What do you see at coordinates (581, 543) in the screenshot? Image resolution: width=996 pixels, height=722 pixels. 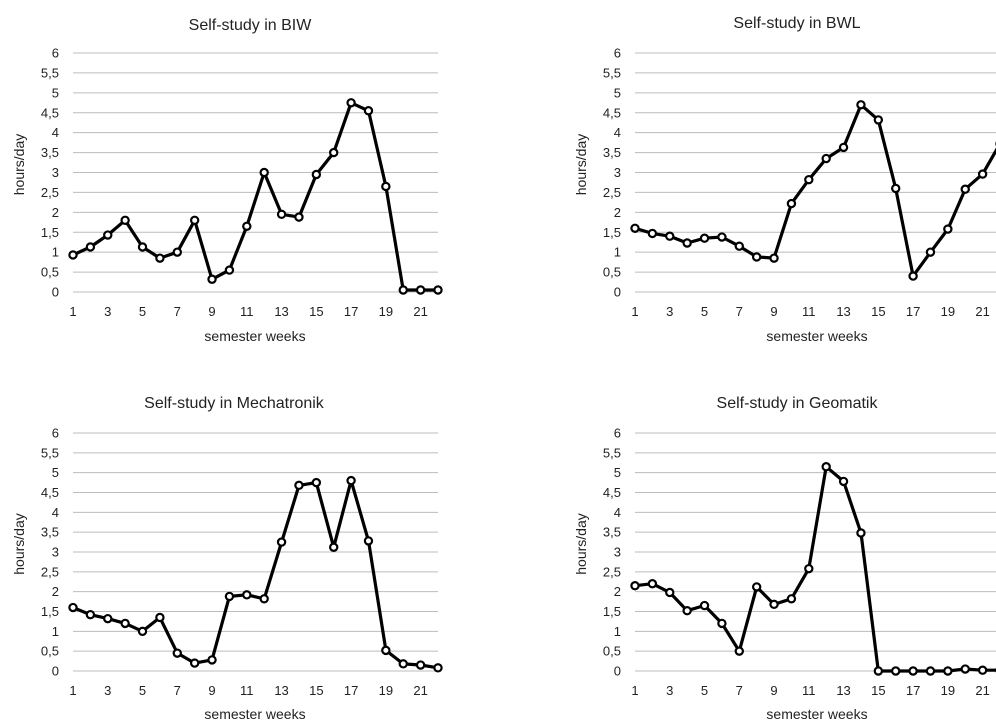 I see `y-axis-label: hours/day` at bounding box center [581, 543].